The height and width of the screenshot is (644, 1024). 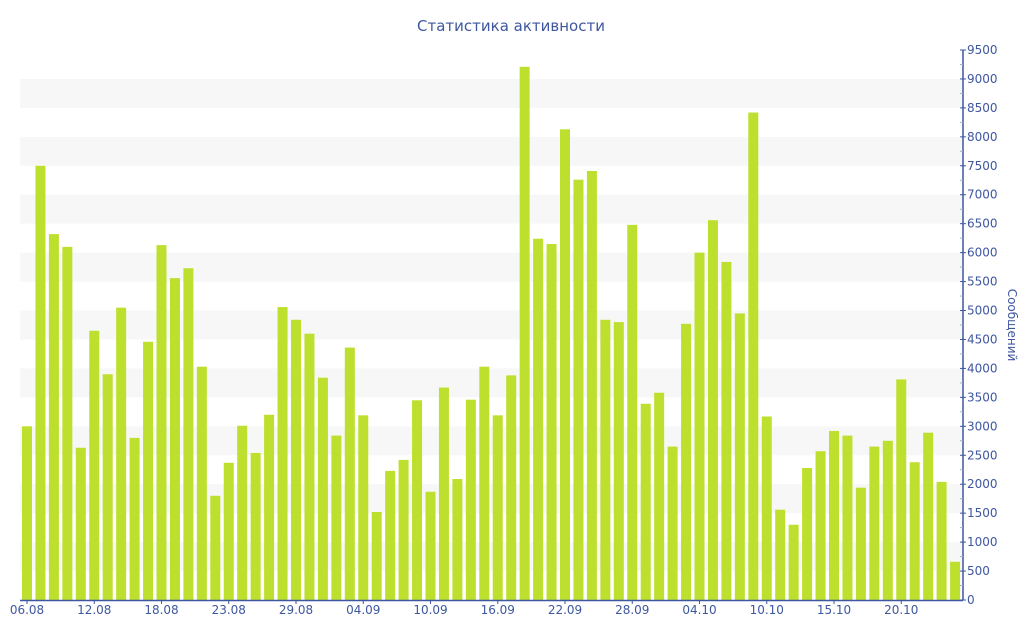 I want to click on x-tick-label: 10.10, so click(x=767, y=610).